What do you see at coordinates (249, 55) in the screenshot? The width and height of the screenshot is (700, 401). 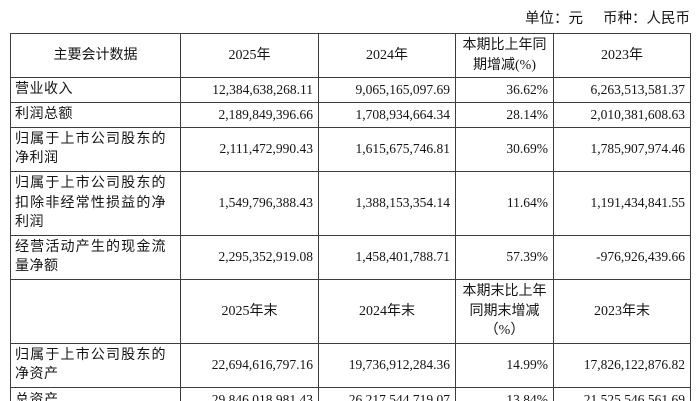 I see `header-cell-2025: 2025年` at bounding box center [249, 55].